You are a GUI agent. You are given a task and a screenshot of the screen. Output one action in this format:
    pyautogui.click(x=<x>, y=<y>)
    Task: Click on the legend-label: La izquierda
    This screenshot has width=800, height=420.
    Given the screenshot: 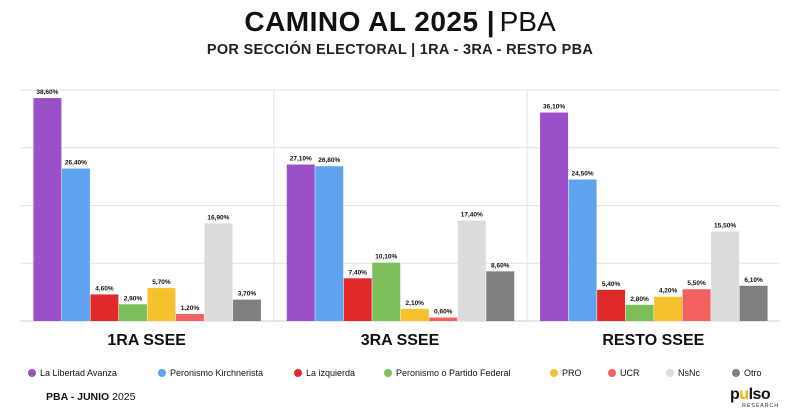 What is the action you would take?
    pyautogui.click(x=330, y=373)
    